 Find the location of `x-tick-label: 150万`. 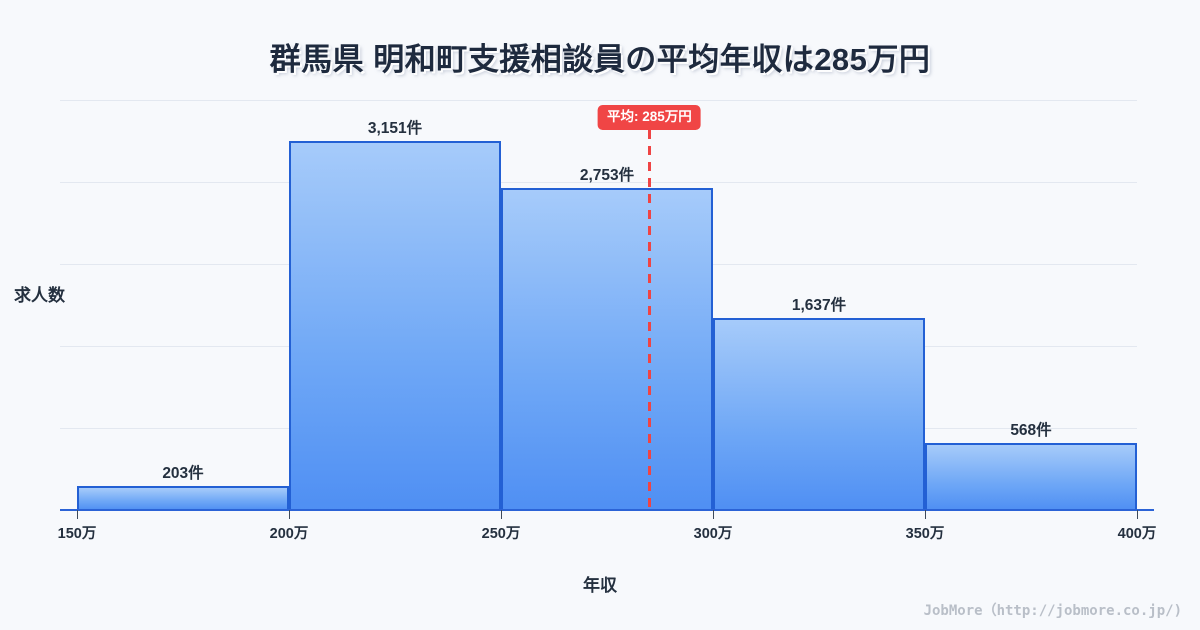

x-tick-label: 150万 is located at coordinates (77, 534).